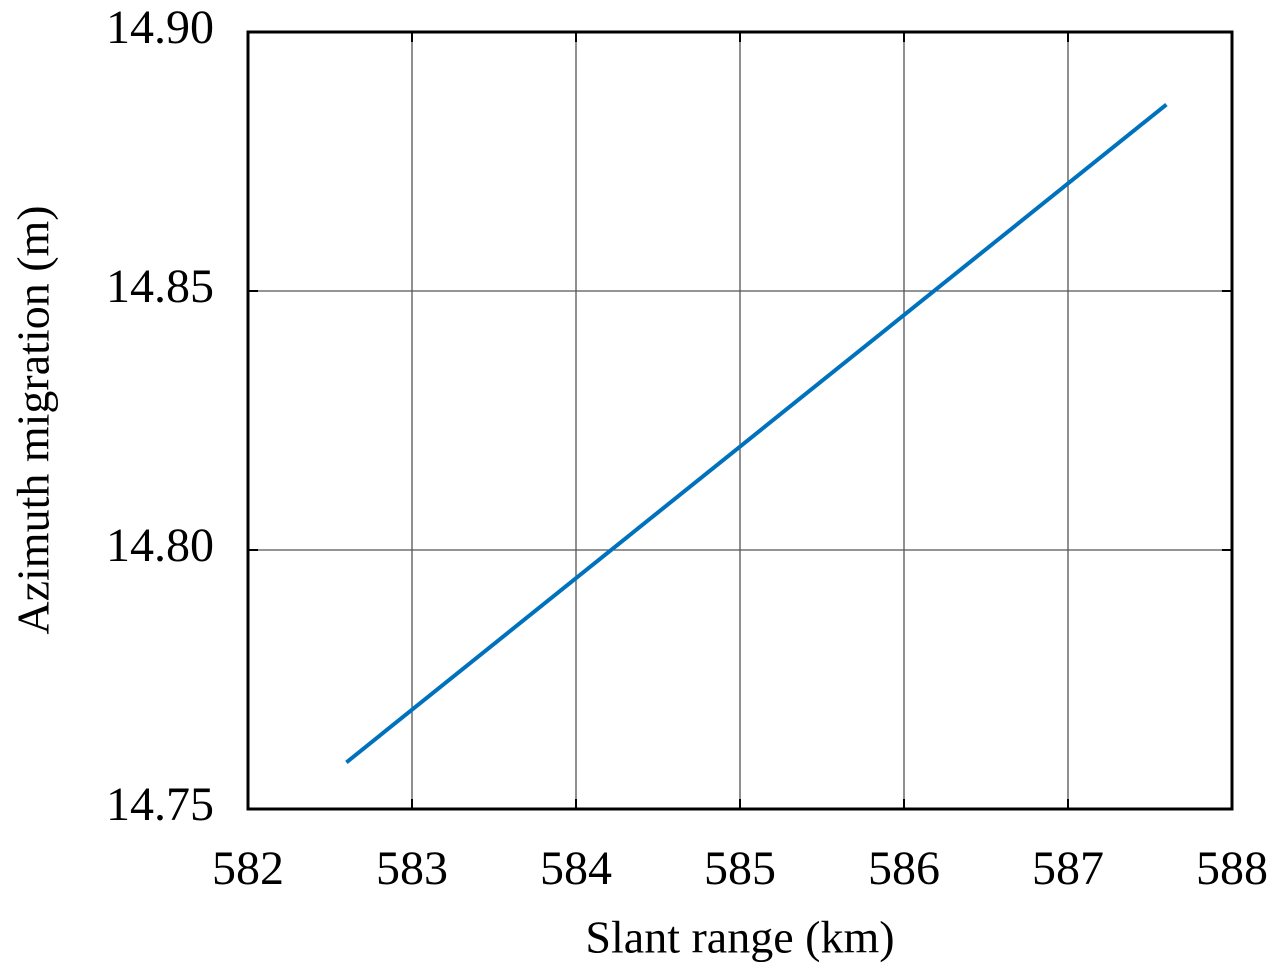  I want to click on x-tick-label: 583, so click(412, 868).